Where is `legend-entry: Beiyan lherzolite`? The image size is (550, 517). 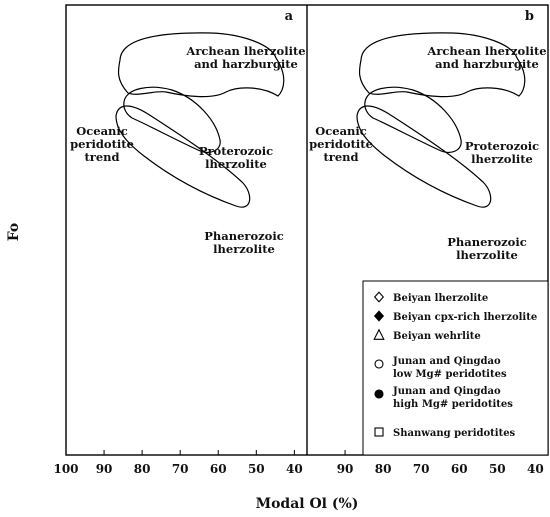 legend-entry: Beiyan lherzolite is located at coordinates (430, 297).